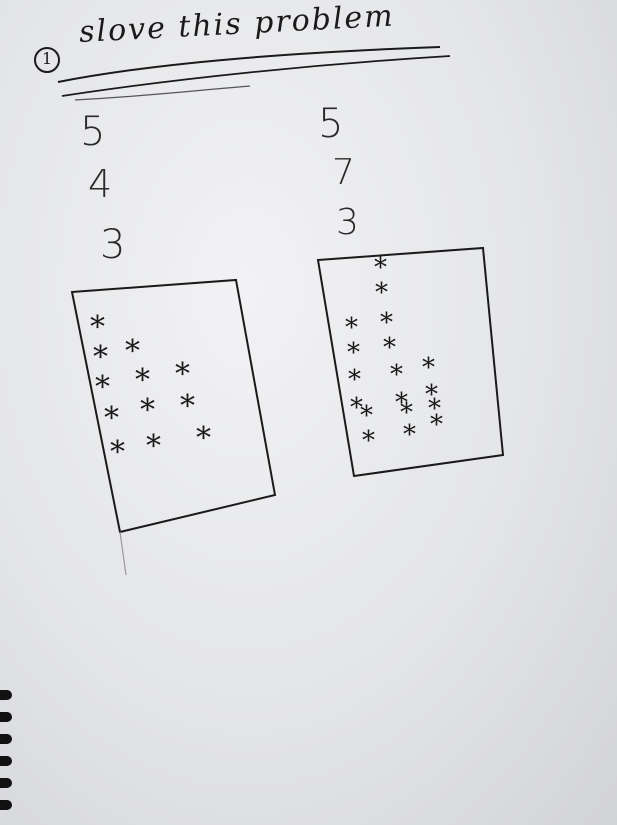 This screenshot has width=617, height=825. I want to click on left-box-tail, so click(123, 553).